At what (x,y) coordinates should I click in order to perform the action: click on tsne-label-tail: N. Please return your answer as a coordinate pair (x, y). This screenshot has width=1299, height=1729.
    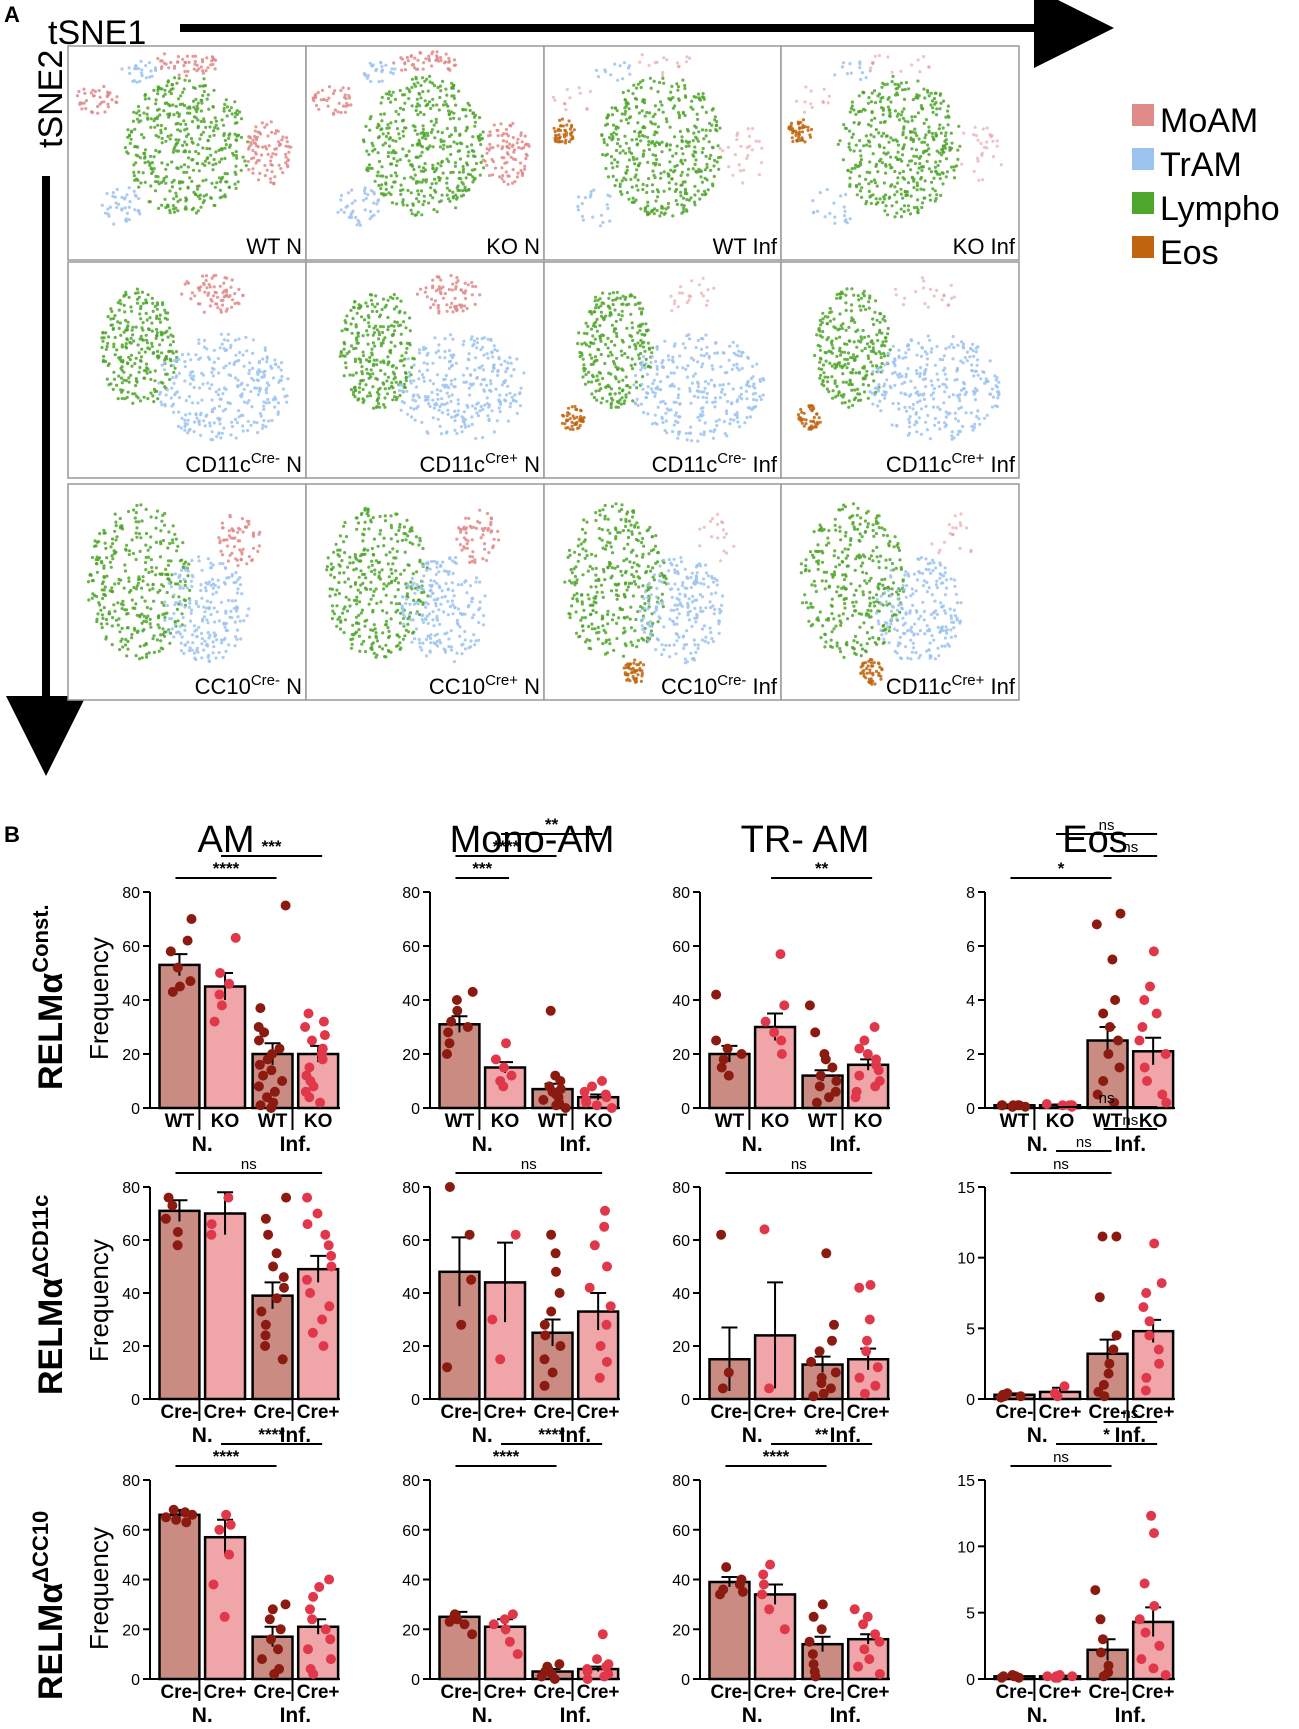
    Looking at the image, I should click on (529, 464).